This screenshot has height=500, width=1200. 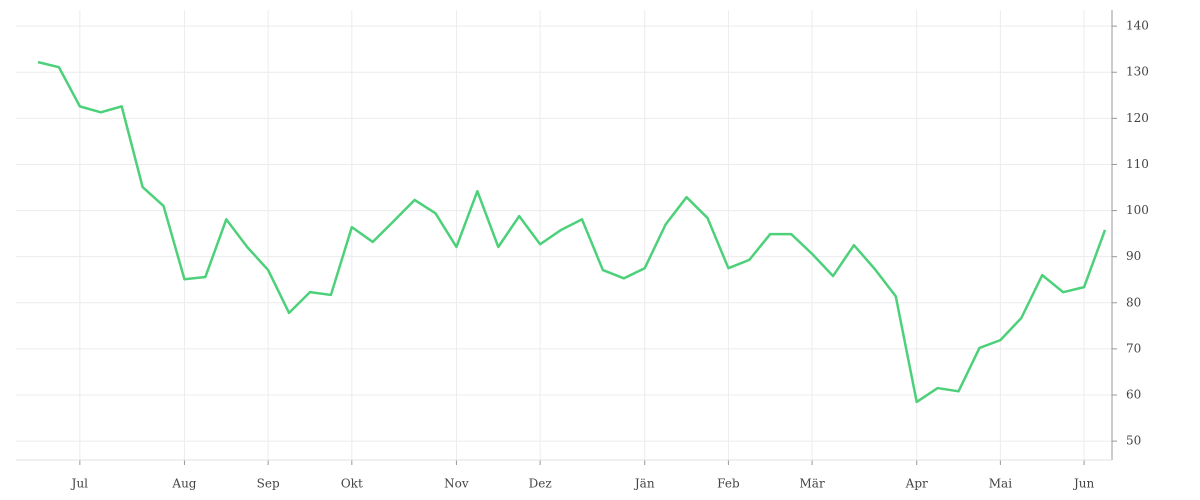 I want to click on y-tick-label: 120, so click(x=1137, y=118).